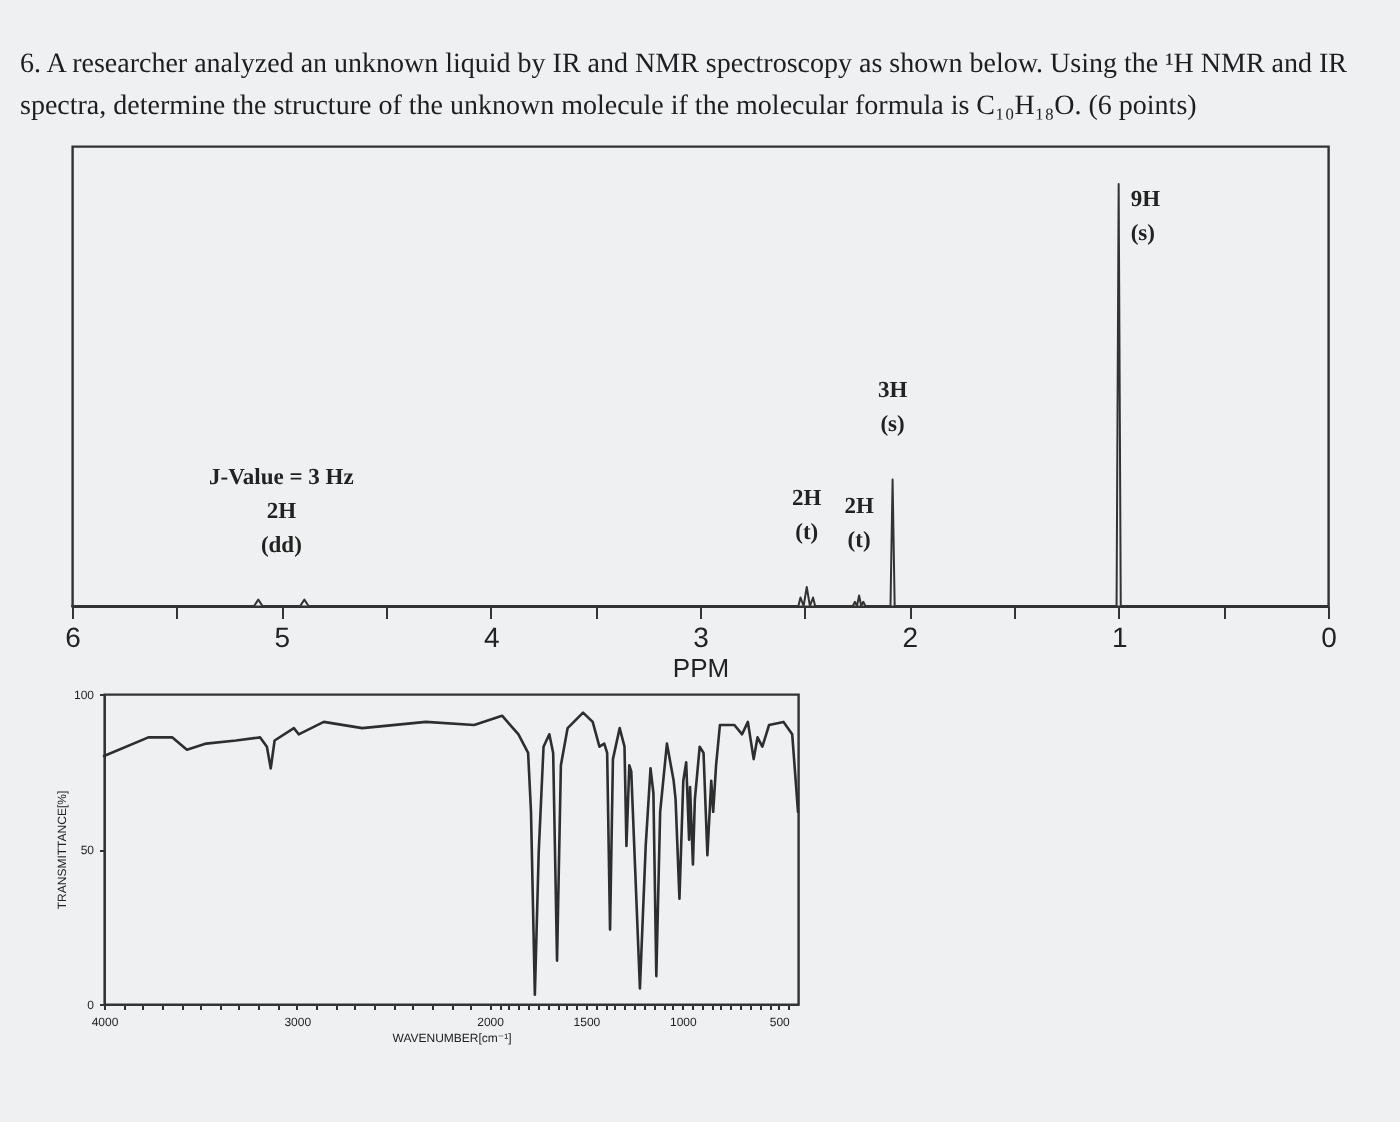 The image size is (1400, 1122). Describe the element at coordinates (892, 408) in the screenshot. I see `annotation: 3H (s)` at that location.